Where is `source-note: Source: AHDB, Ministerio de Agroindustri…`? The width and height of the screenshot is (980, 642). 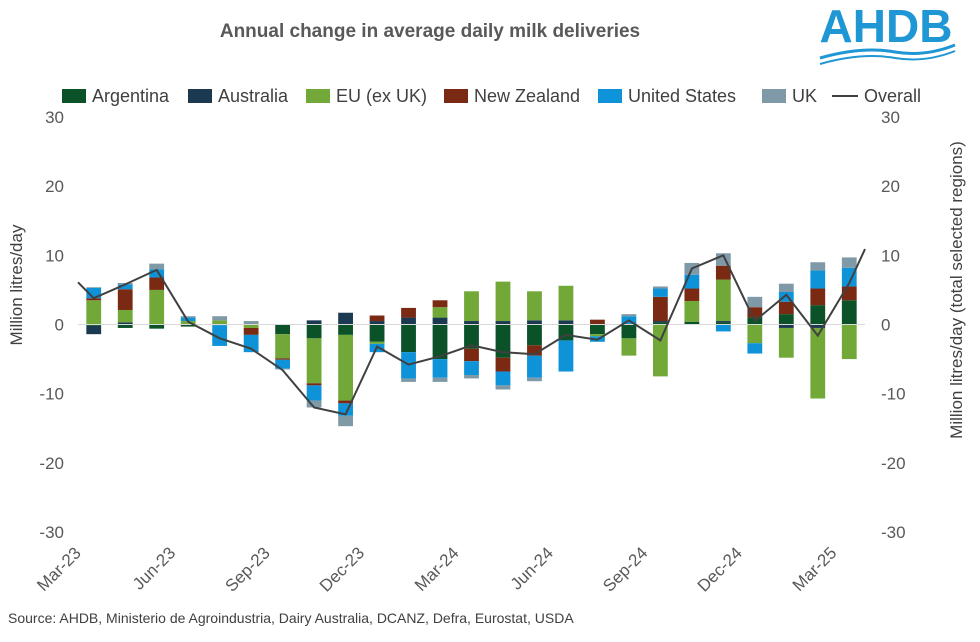
source-note: Source: AHDB, Ministerio de Agroindustri… is located at coordinates (291, 618).